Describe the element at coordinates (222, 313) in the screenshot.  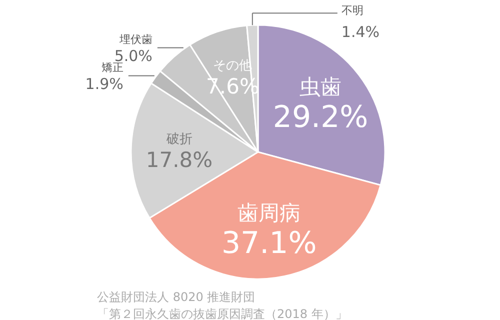
I see `text: 「第２回永久歯の抜歯原因調査（2018 年）」` at that location.